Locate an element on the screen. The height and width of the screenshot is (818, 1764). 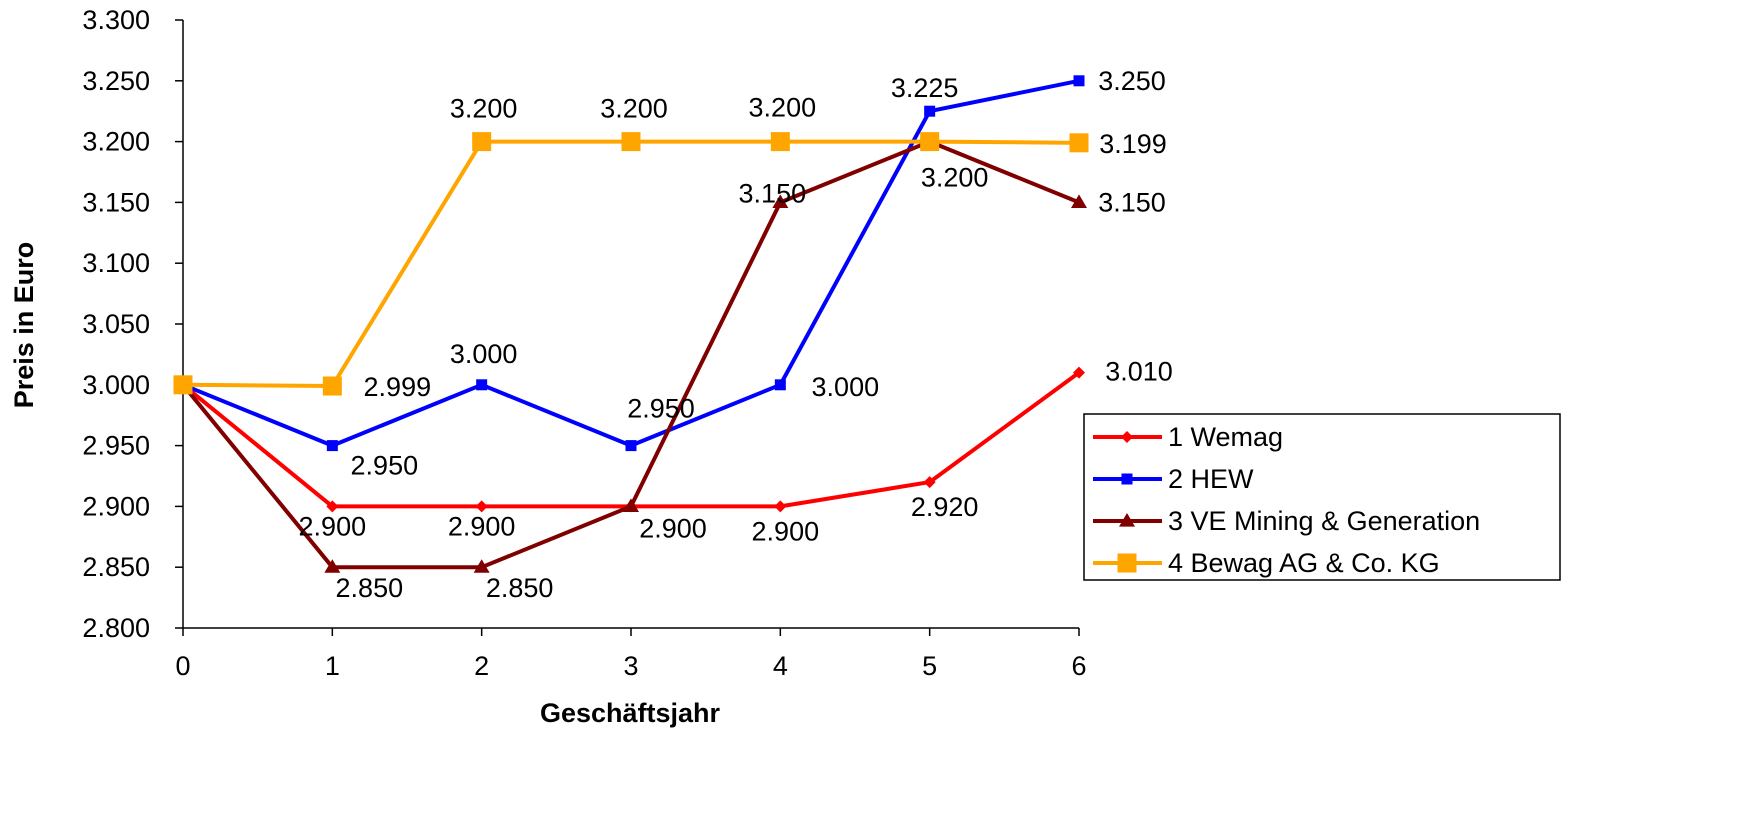
y-tick-label: 3.250 is located at coordinates (116, 81).